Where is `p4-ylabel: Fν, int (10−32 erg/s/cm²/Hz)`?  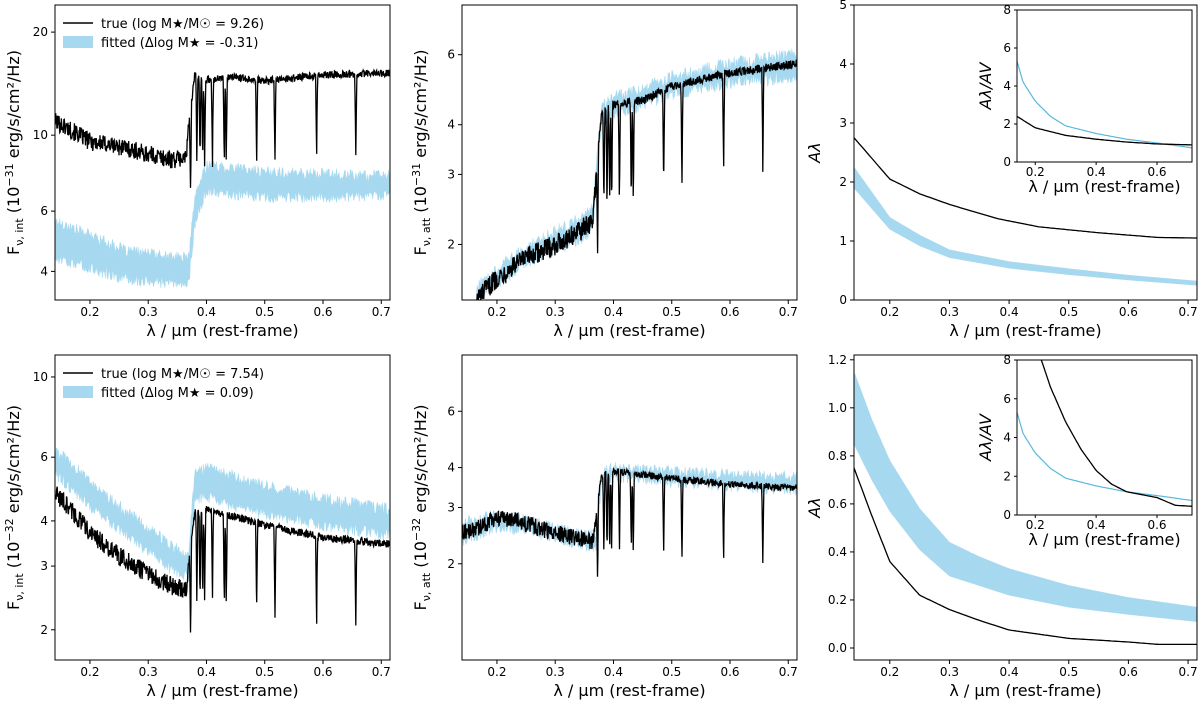 p4-ylabel: Fν, int (10−32 erg/s/cm²/Hz) is located at coordinates (14, 507).